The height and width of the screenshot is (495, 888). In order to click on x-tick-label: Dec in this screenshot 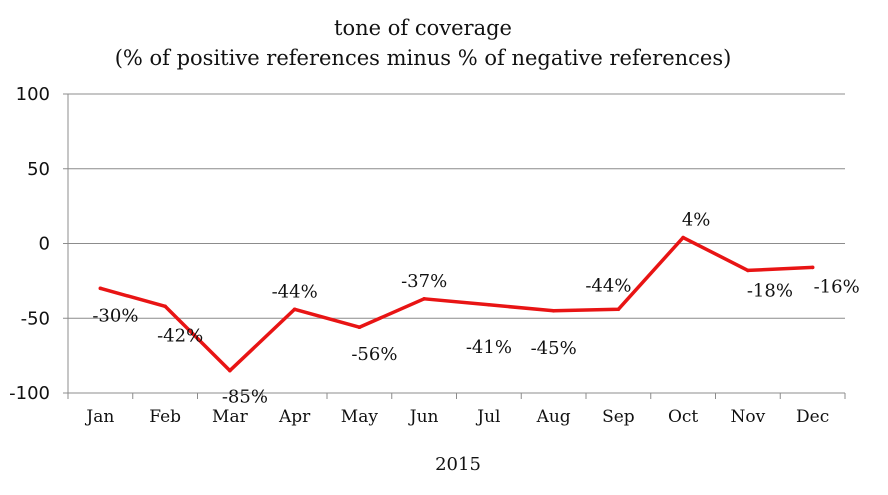, I will do `click(812, 417)`.